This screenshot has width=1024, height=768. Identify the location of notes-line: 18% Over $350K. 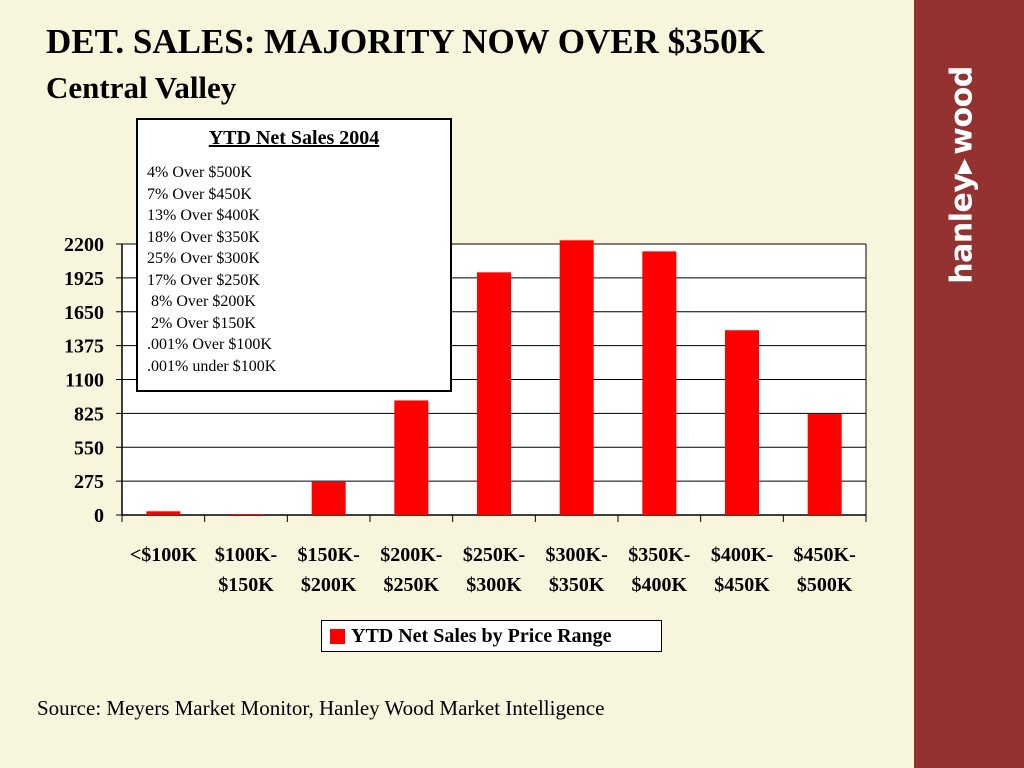
(203, 237).